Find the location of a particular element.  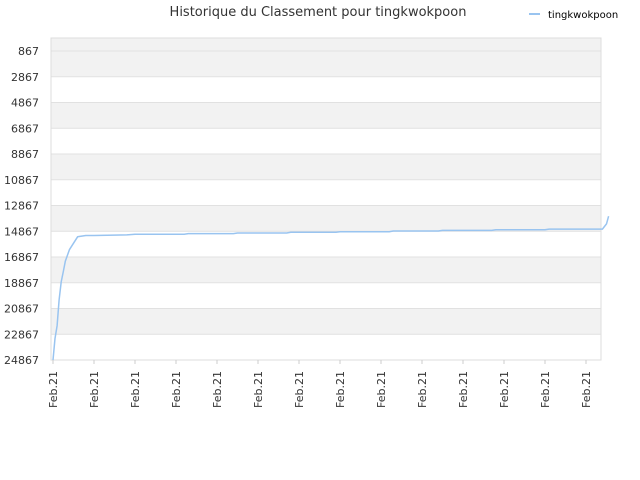

y-tick-label: 12867 is located at coordinates (21, 206).